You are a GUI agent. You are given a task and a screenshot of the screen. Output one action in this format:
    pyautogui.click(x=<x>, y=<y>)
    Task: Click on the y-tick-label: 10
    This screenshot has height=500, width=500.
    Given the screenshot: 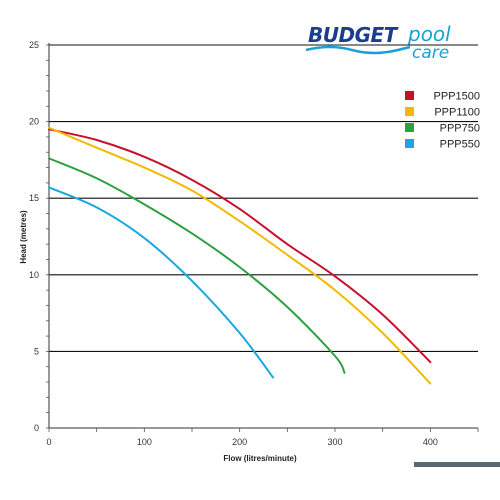 What is the action you would take?
    pyautogui.click(x=34, y=275)
    